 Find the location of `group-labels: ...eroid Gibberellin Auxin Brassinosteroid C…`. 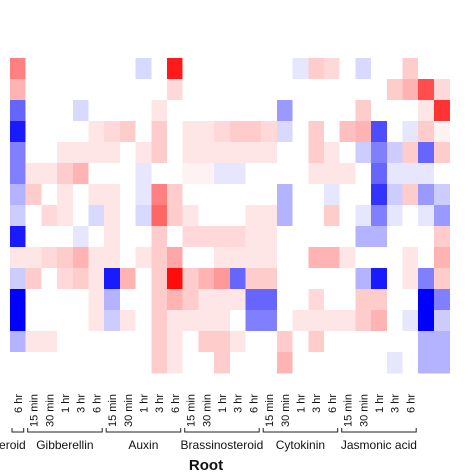

group-labels: ...eroid Gibberellin Auxin Brassinosteroid C… is located at coordinates (208, 445).